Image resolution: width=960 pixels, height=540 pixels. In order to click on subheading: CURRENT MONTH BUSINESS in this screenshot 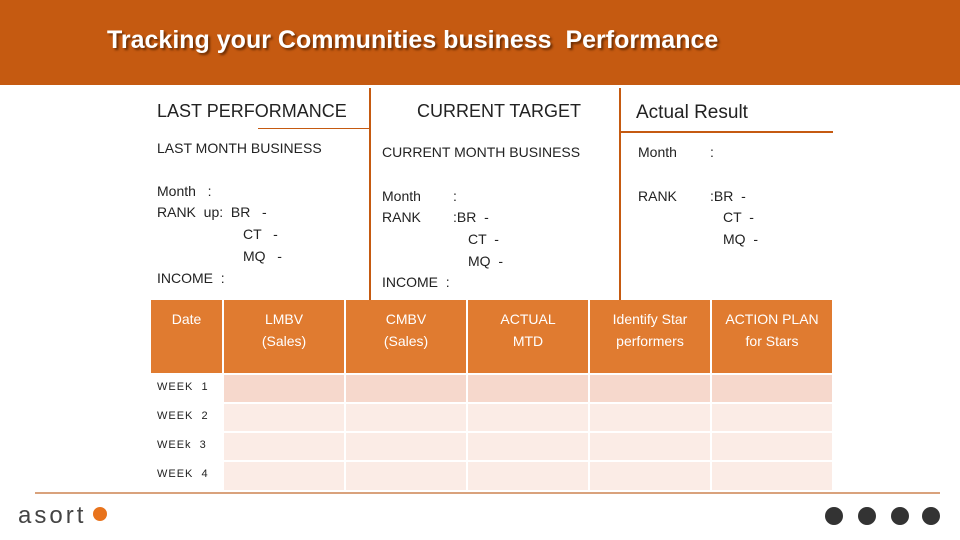, I will do `click(481, 152)`.